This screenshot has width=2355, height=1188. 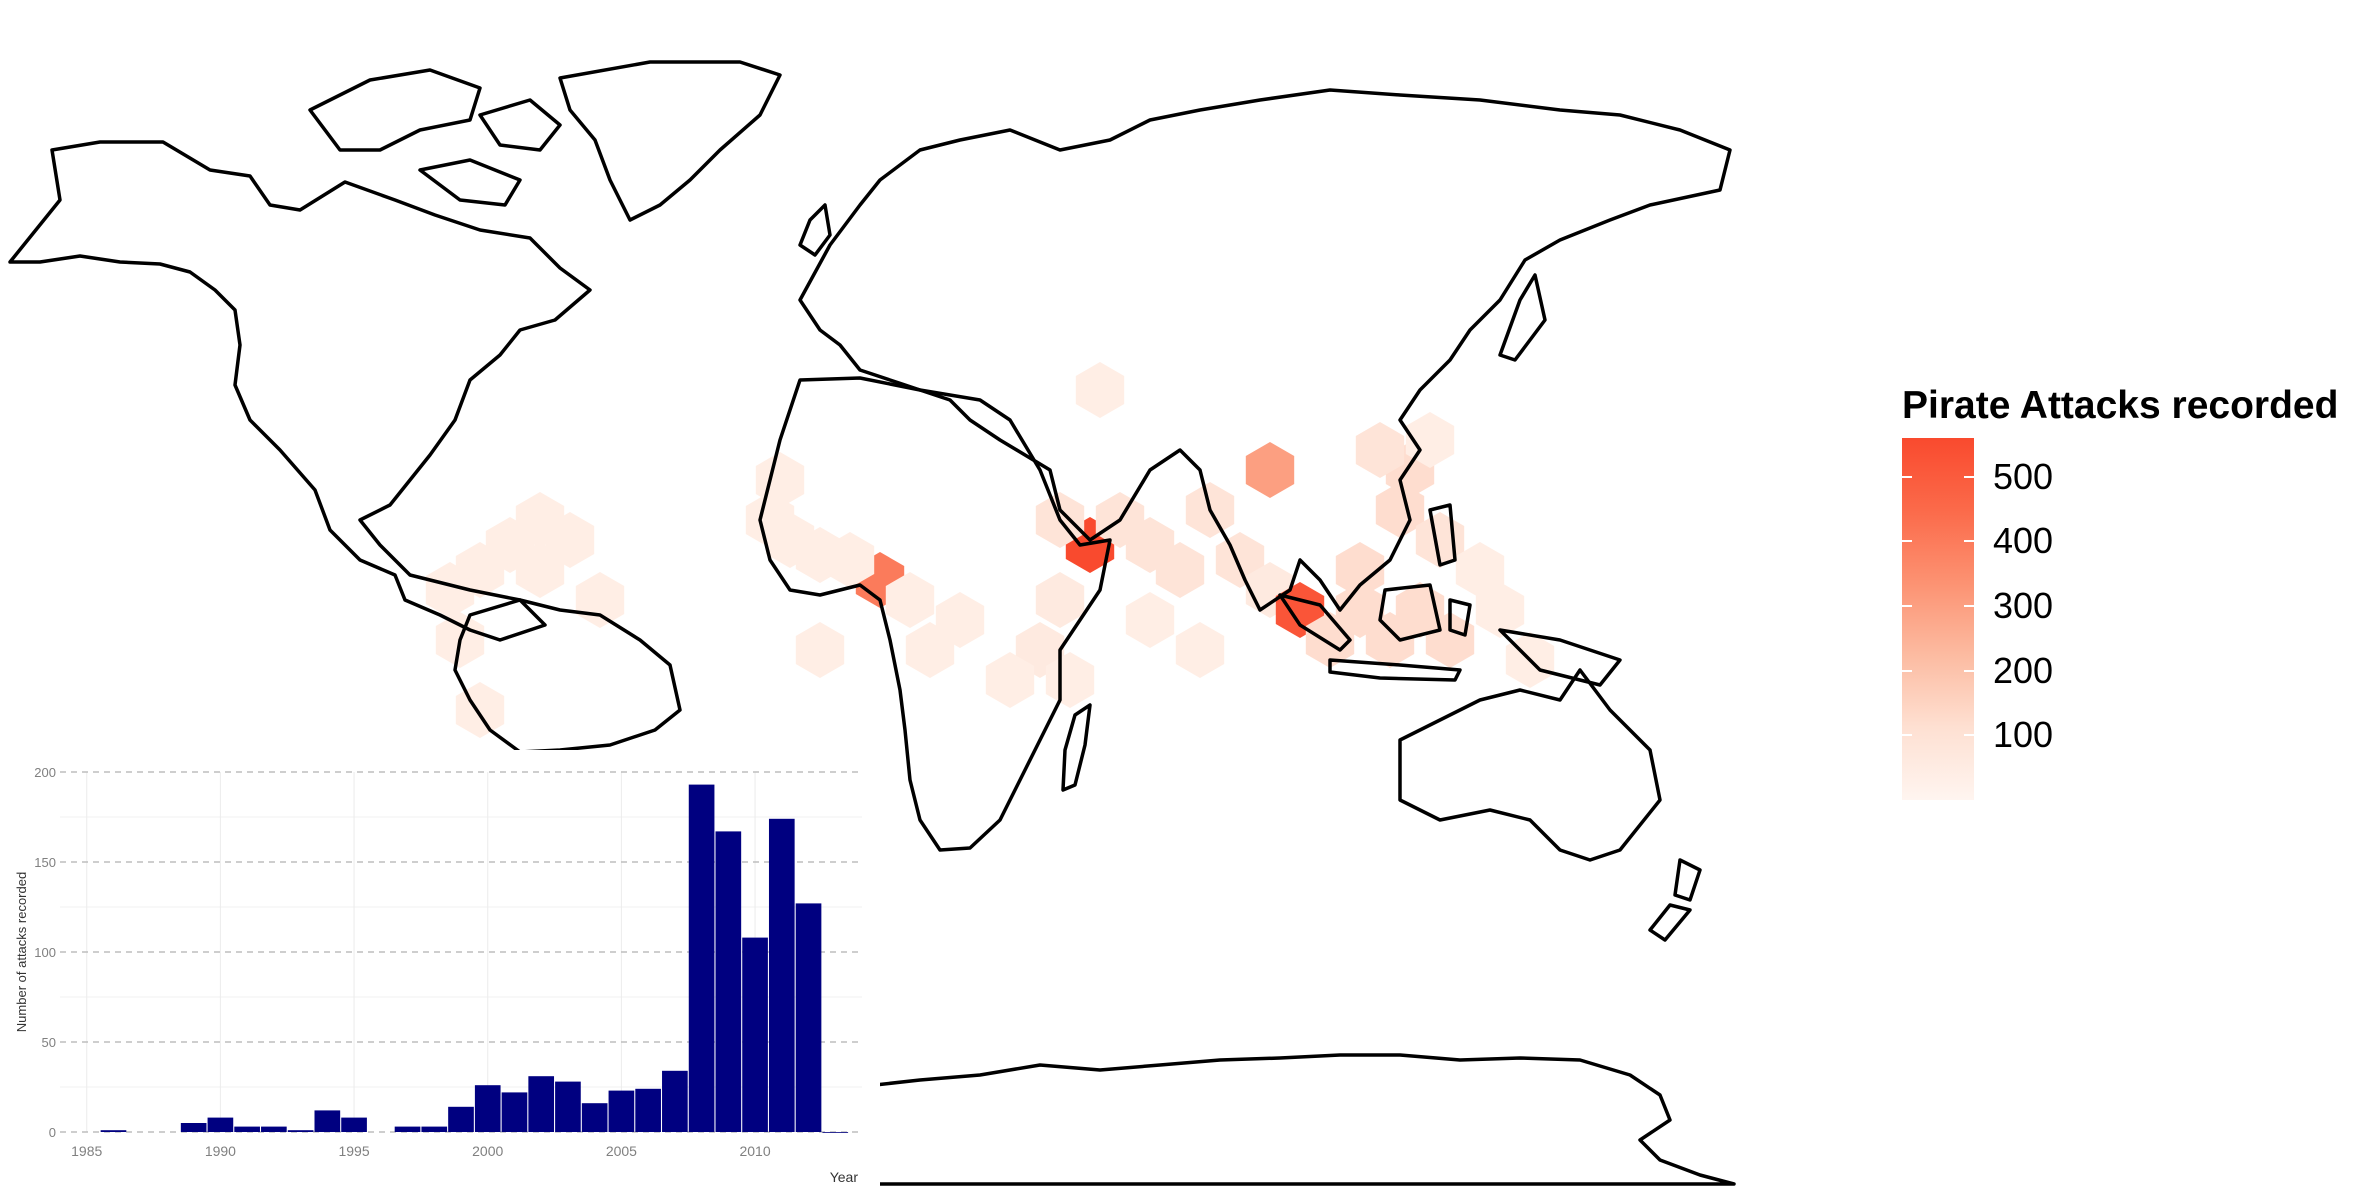 I want to click on legend-tick-label: 200, so click(x=2023, y=670).